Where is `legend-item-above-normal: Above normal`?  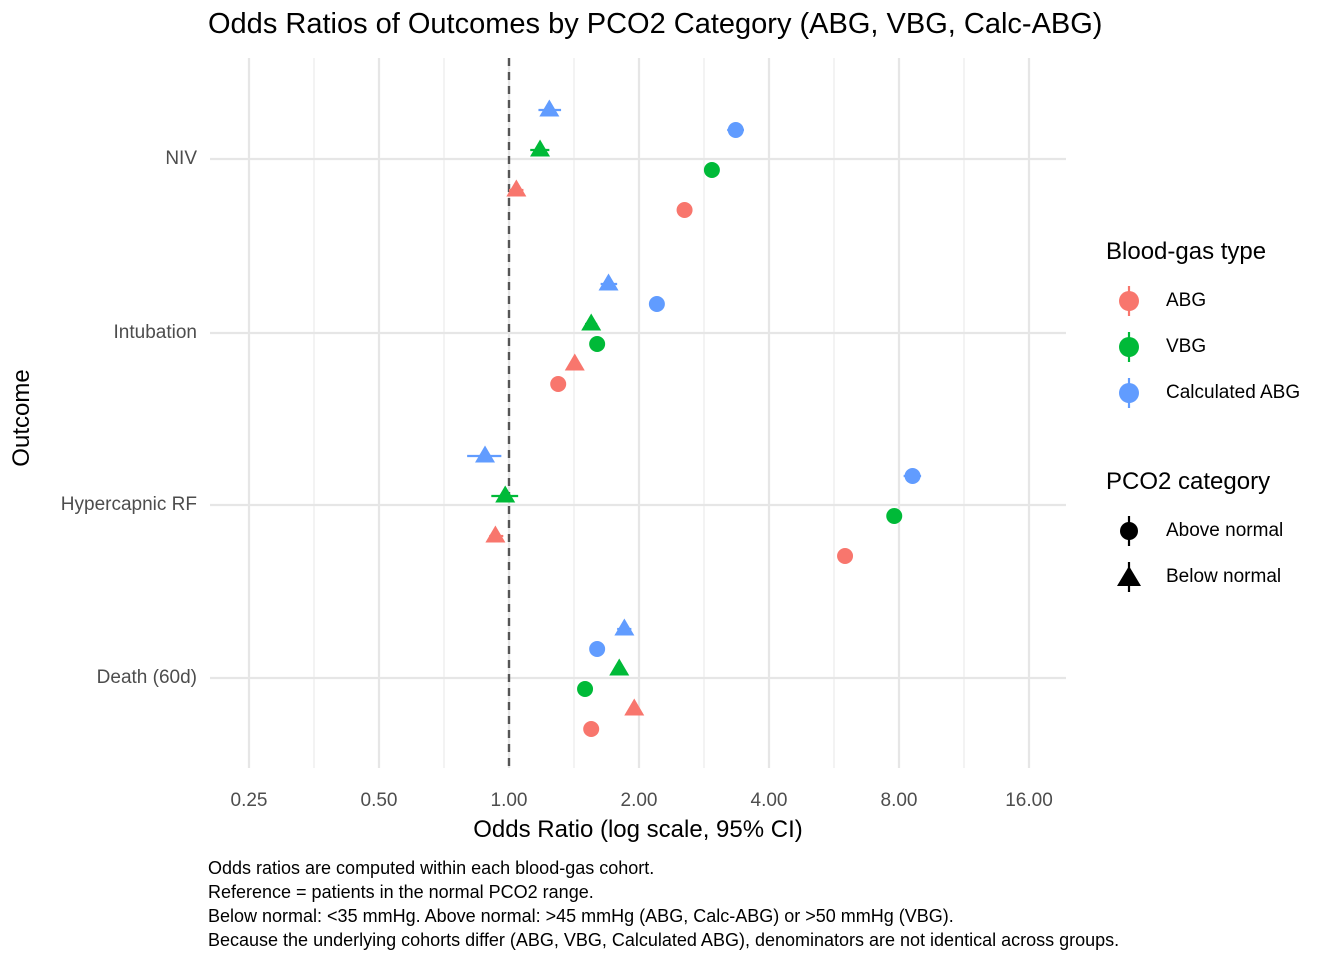 legend-item-above-normal: Above normal is located at coordinates (1225, 531).